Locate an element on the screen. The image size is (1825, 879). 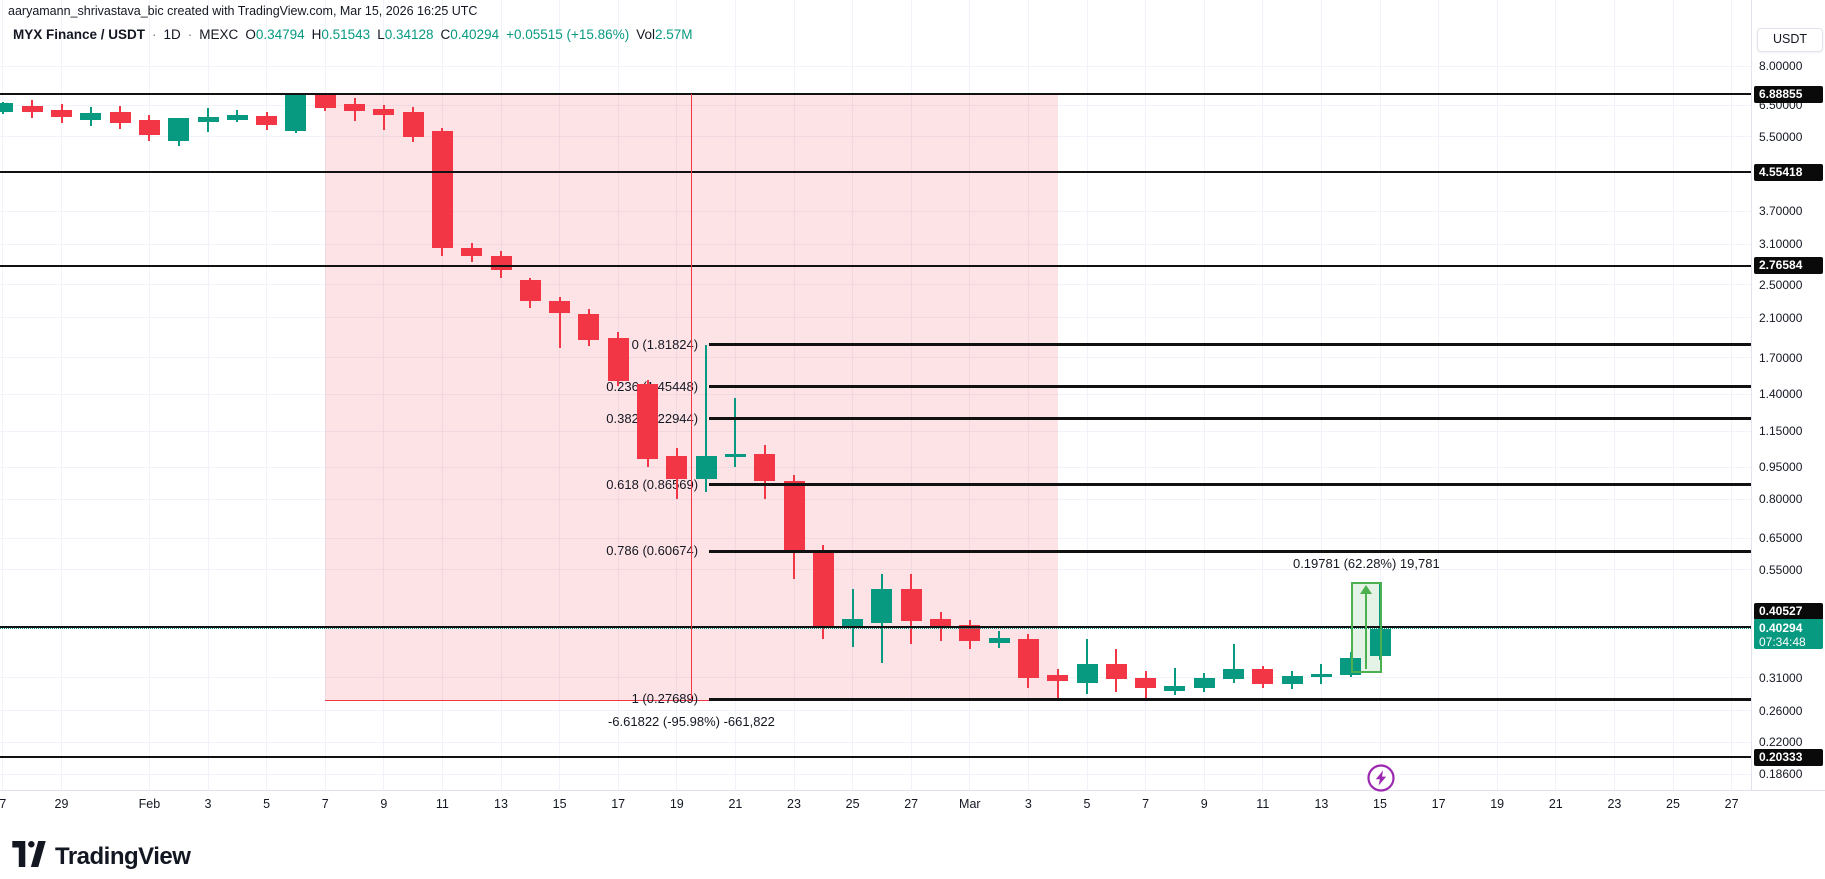
symbol-name: MYX Finance / USDT is located at coordinates (79, 34).